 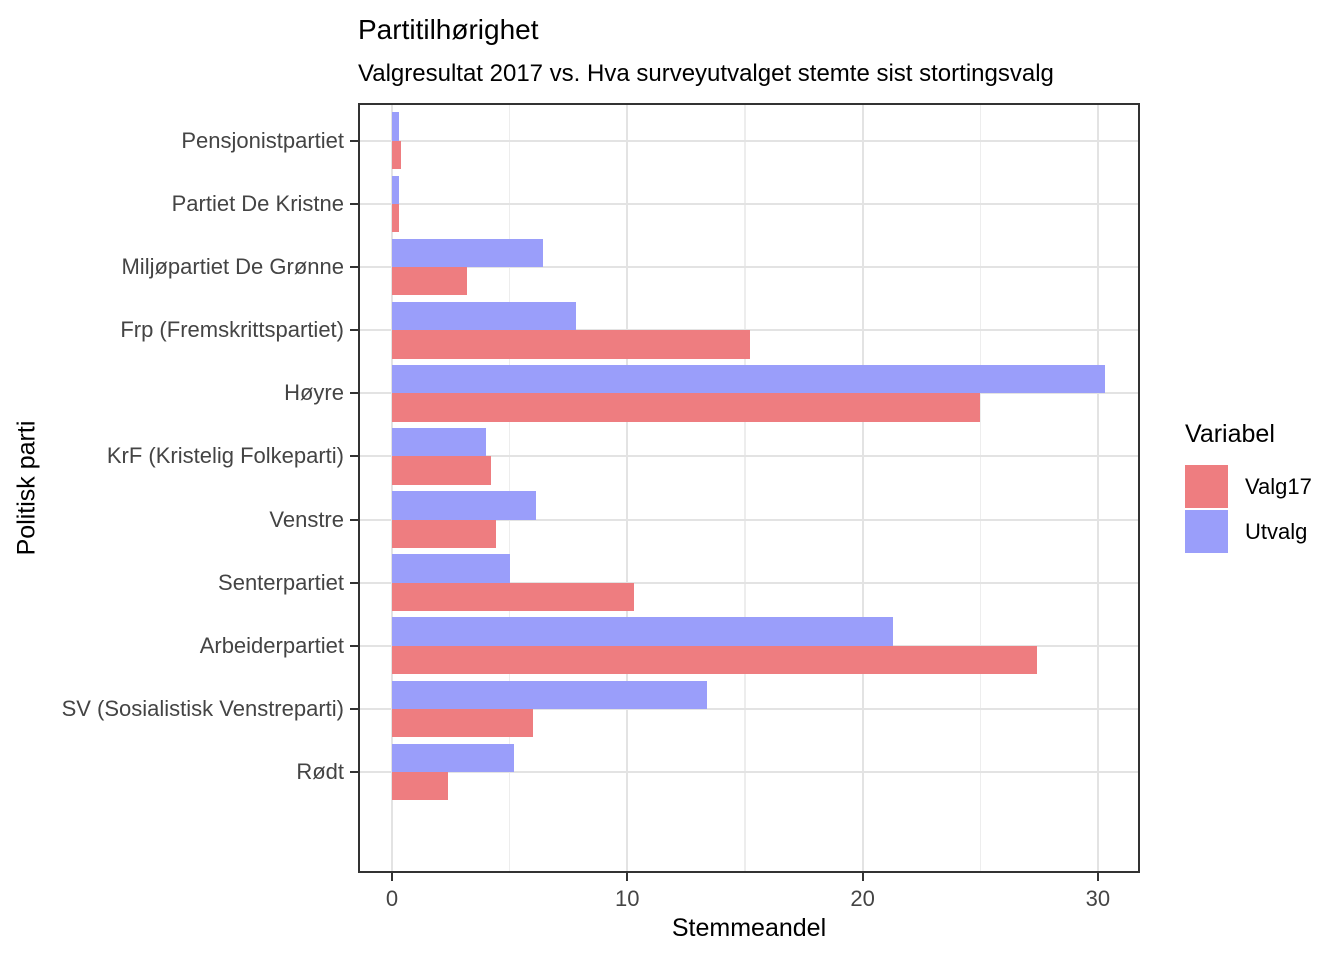 I want to click on legend-item-valg17: Valg17, so click(x=1248, y=486).